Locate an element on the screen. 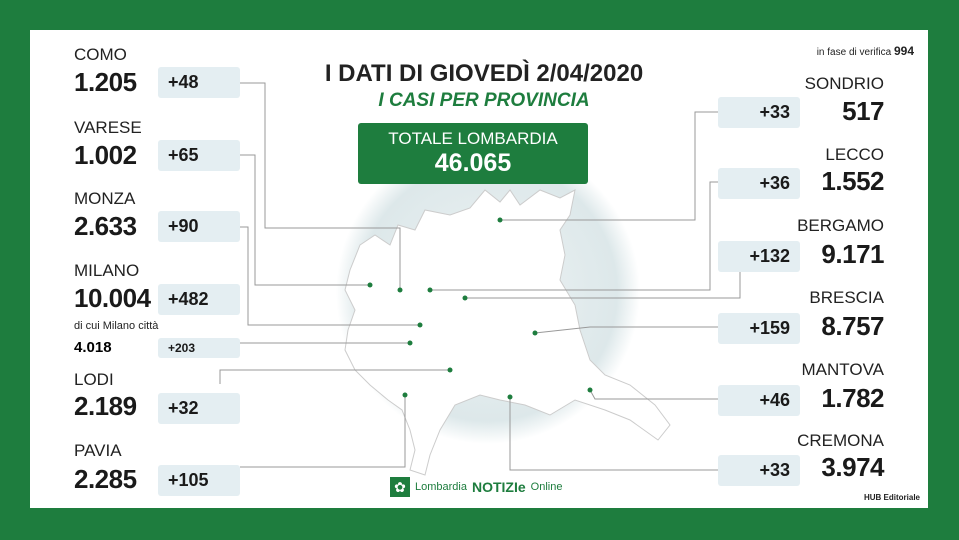  logo-flower-icon: ✿ is located at coordinates (400, 487).